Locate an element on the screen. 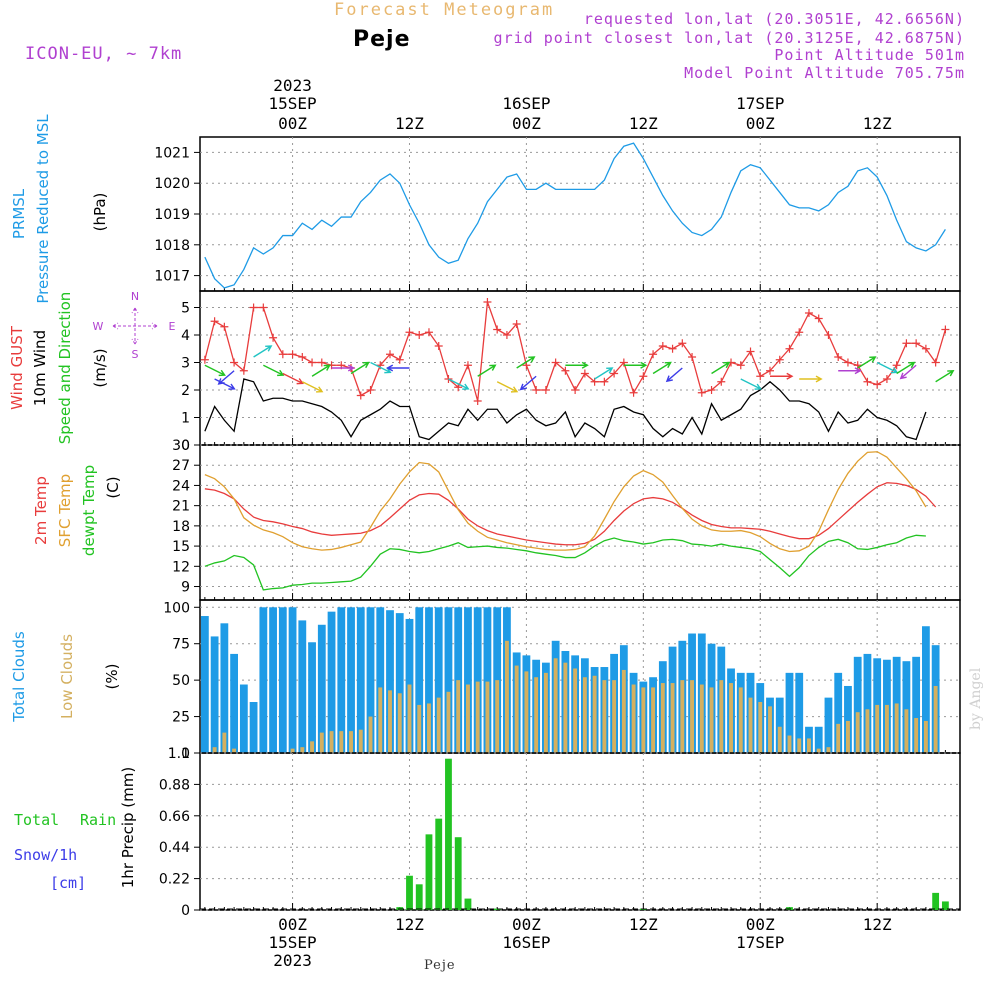 The image size is (1000, 1000). top-hour-label: 12Z is located at coordinates (643, 123).